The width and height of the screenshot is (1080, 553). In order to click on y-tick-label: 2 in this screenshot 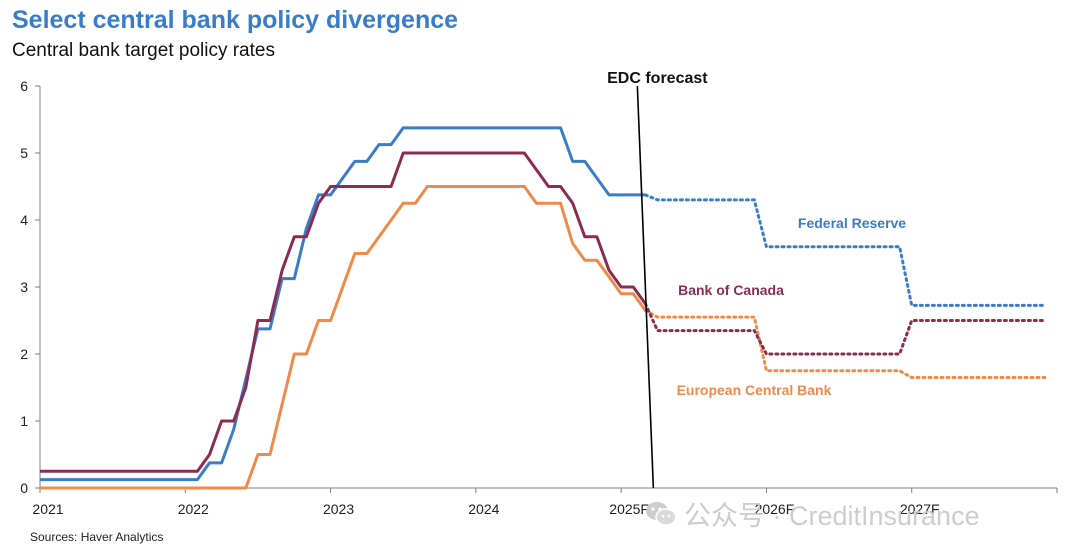, I will do `click(24, 354)`.